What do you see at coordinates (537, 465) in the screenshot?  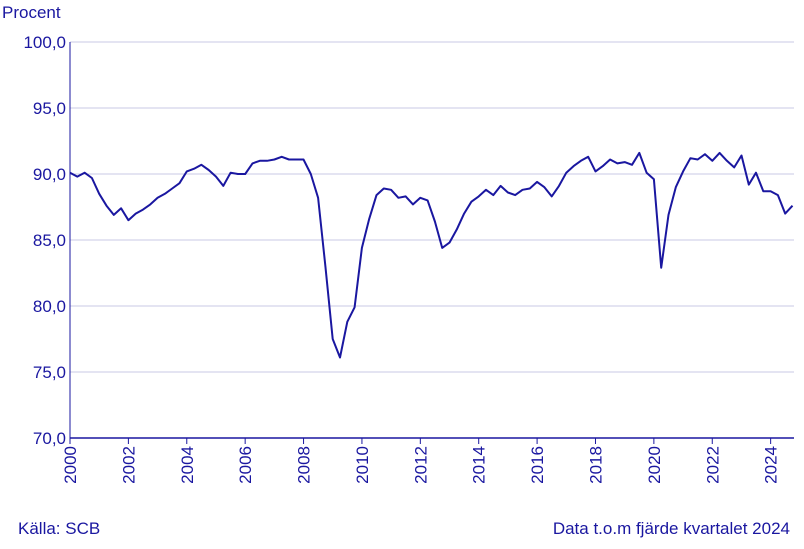 I see `x-tick-label: 2016` at bounding box center [537, 465].